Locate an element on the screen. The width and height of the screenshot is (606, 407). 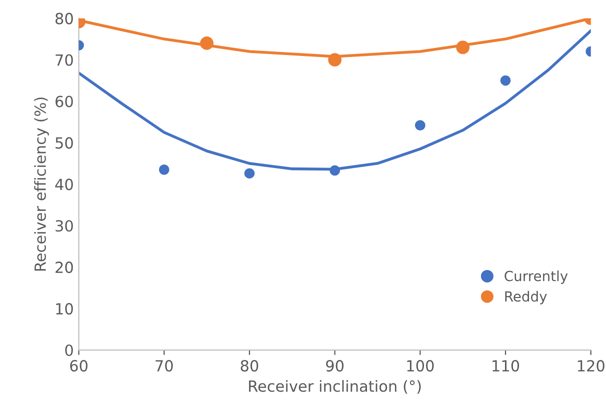
y-tick-label: 10 is located at coordinates (64, 309).